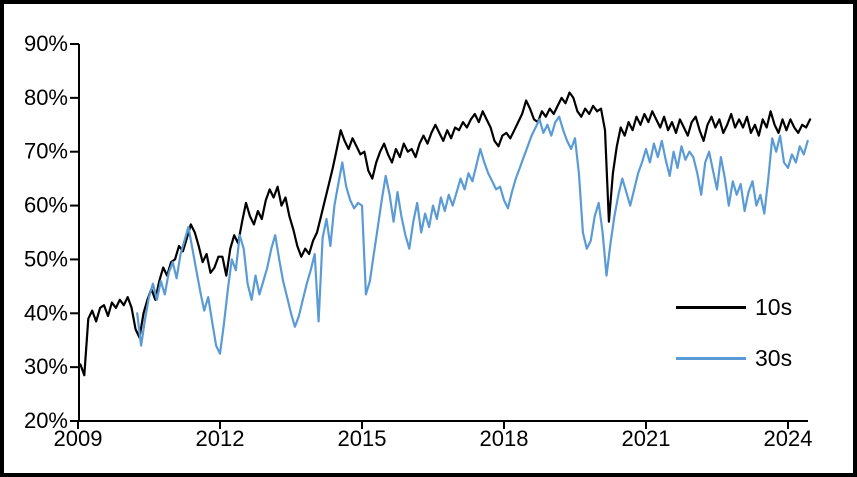 Image resolution: width=857 pixels, height=477 pixels. I want to click on legend-item-10s: 10s, so click(734, 307).